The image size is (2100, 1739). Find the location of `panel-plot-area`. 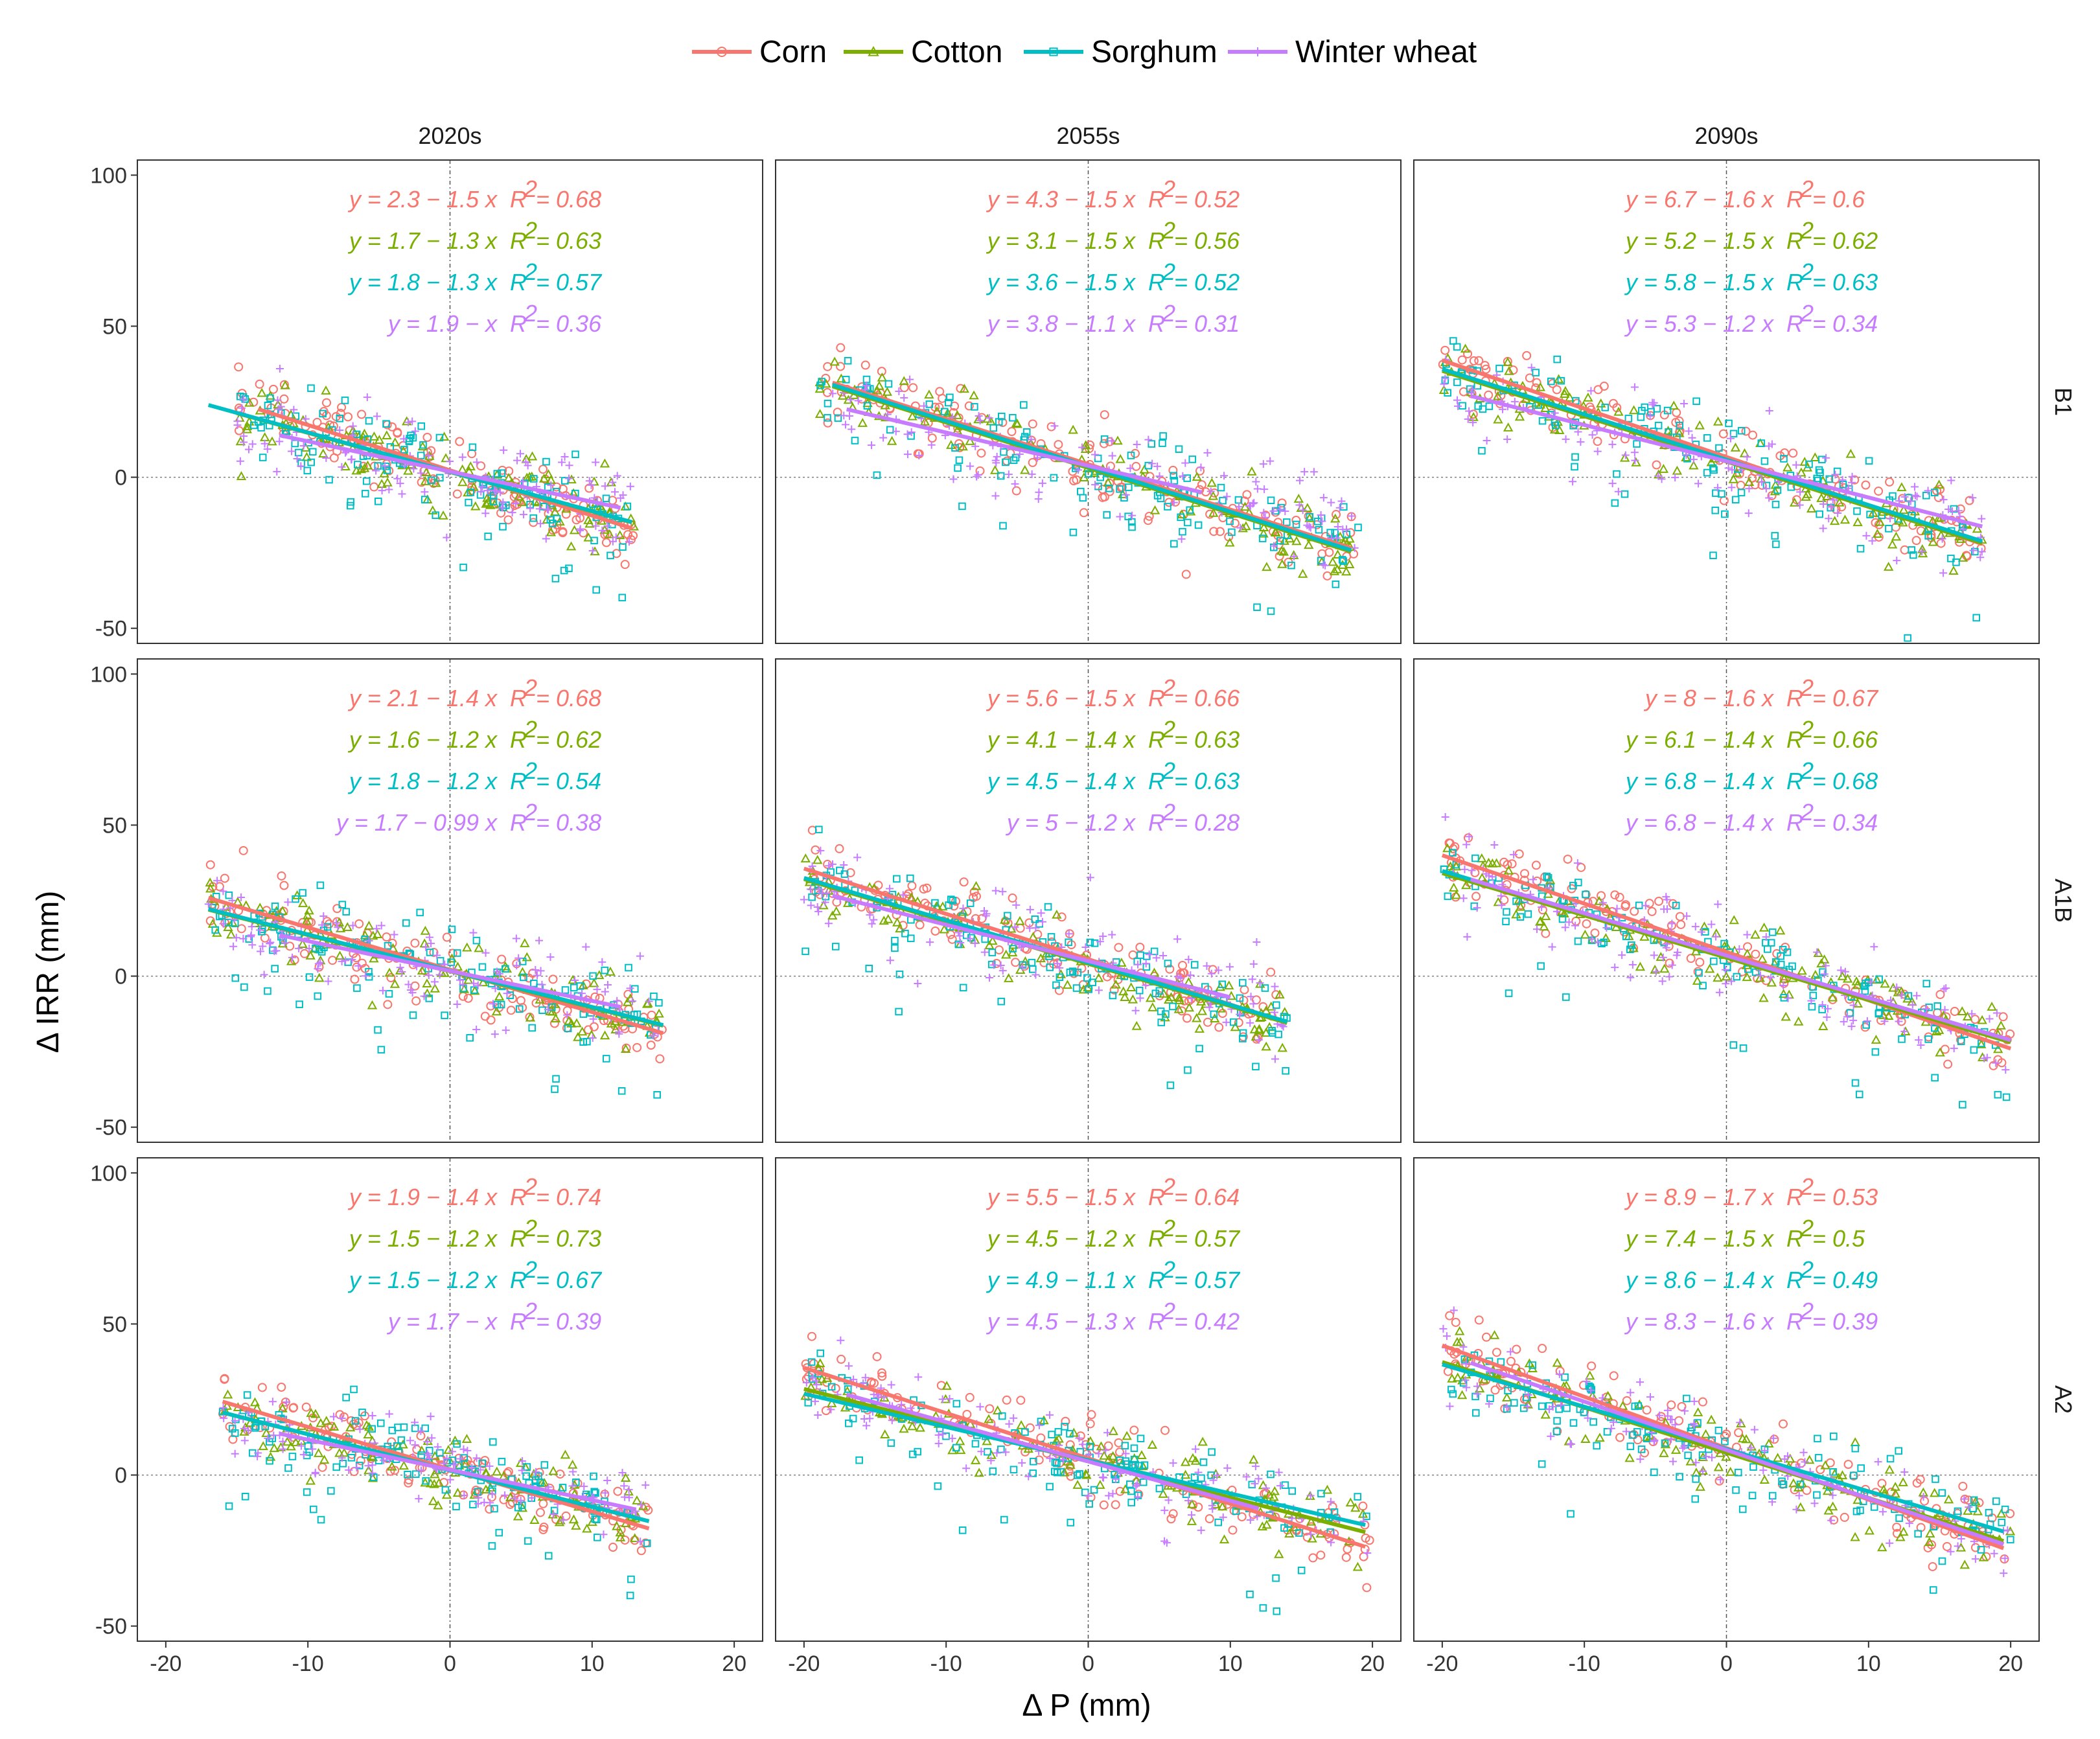

panel-plot-area is located at coordinates (1712, 489).